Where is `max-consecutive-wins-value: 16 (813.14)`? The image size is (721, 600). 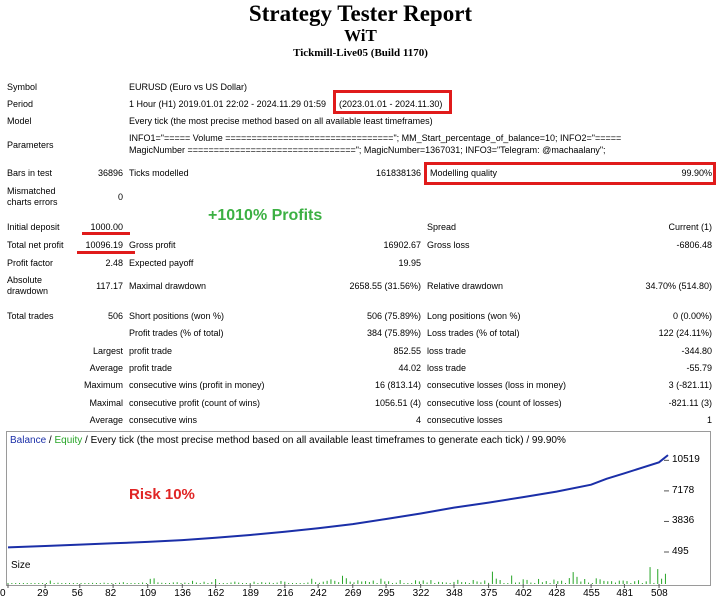
max-consecutive-wins-value: 16 (813.14) is located at coordinates (397, 385).